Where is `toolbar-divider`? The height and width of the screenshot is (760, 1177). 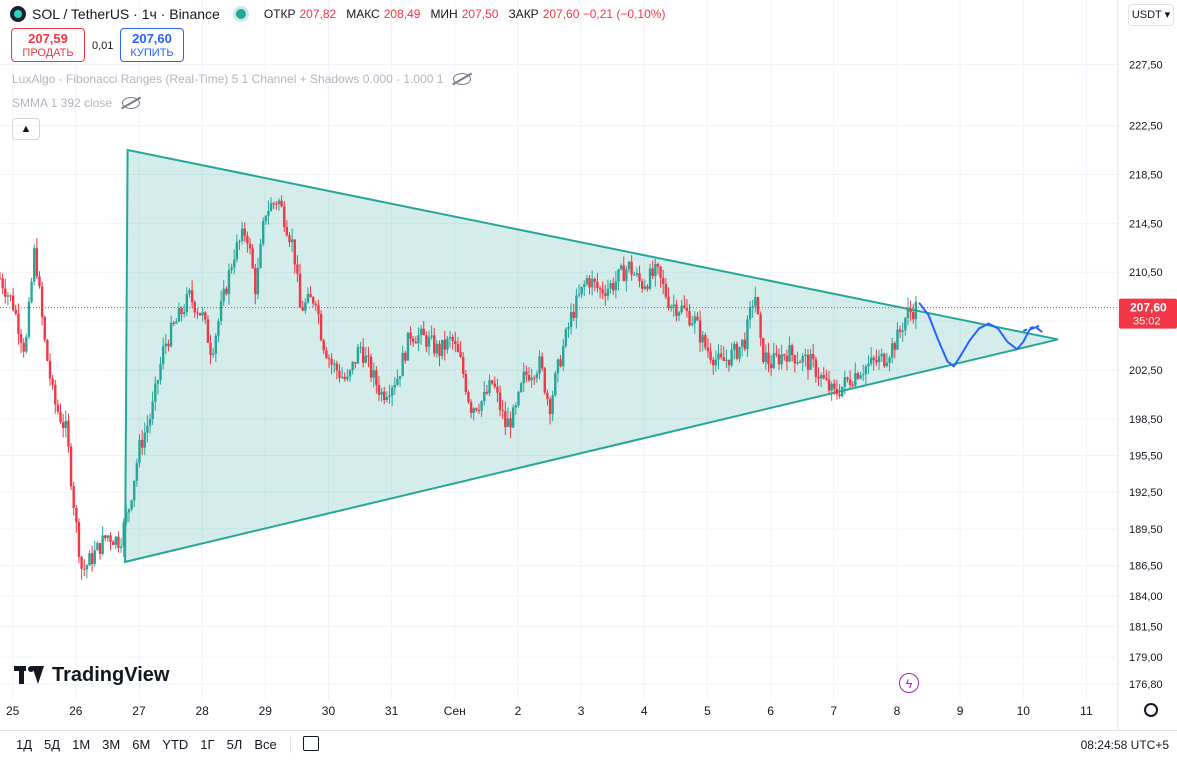
toolbar-divider is located at coordinates (290, 745).